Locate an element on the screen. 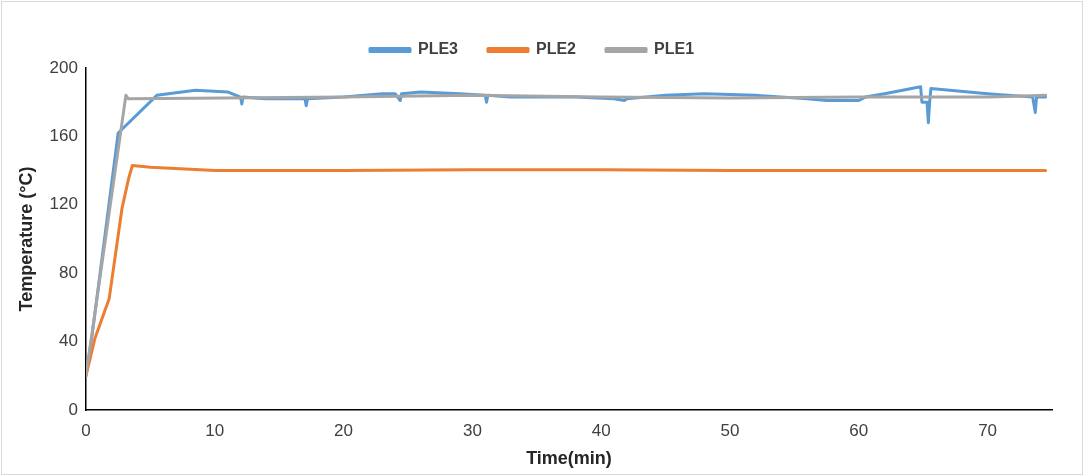  legend-label: PLE1 is located at coordinates (674, 49).